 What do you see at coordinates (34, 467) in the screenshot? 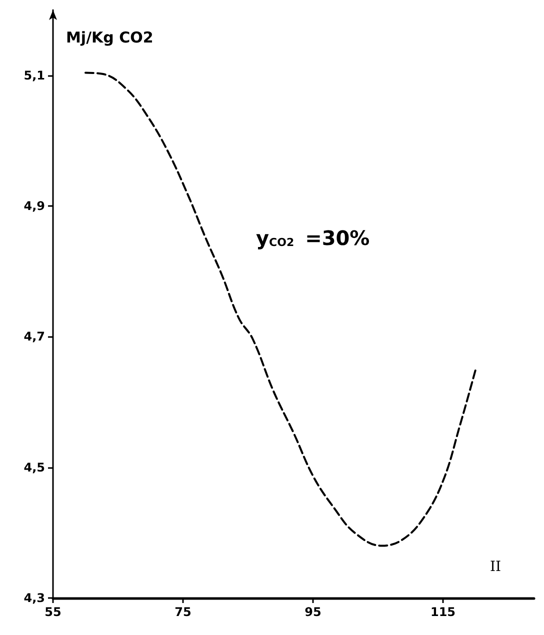
I see `y-tick-label: 4,5` at bounding box center [34, 467].